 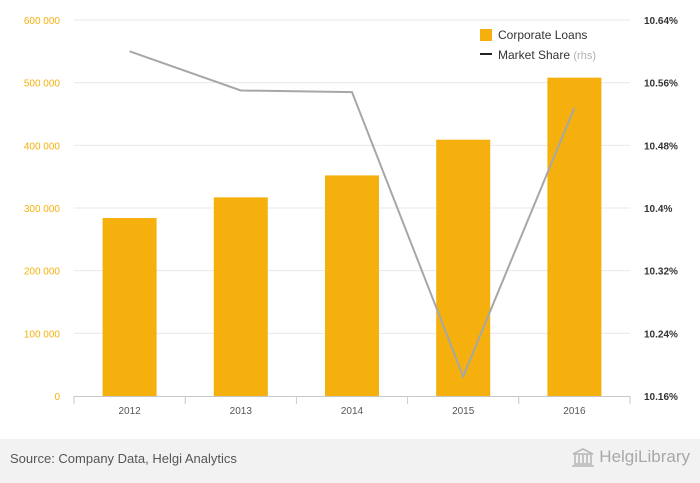 I want to click on library-building-icon, so click(x=583, y=457).